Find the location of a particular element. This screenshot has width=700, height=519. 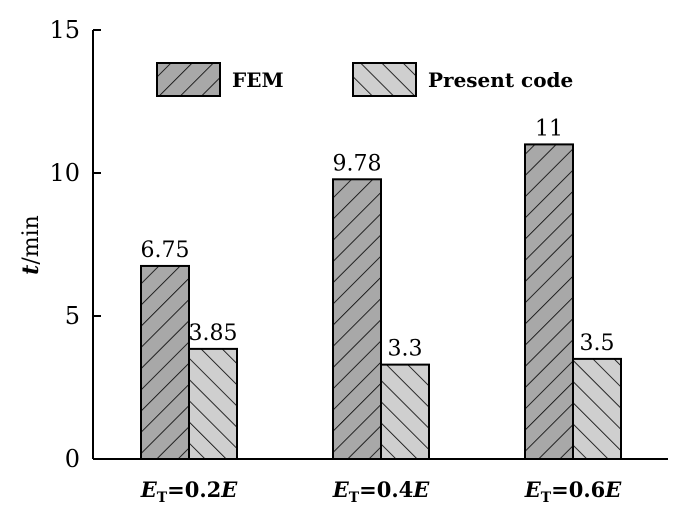

y-tick-label: 15 is located at coordinates (64, 30).